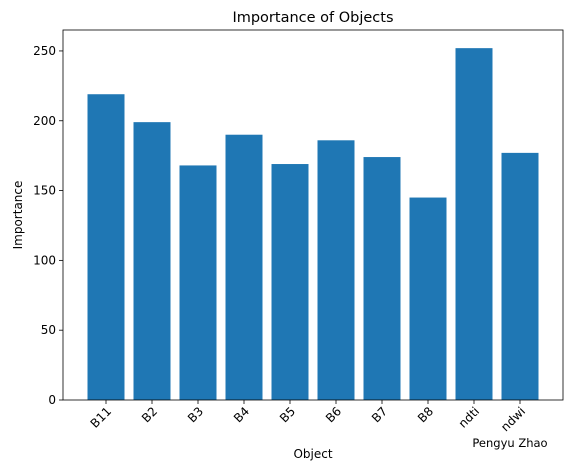  I want to click on y-tick-label: 0, so click(52, 400).